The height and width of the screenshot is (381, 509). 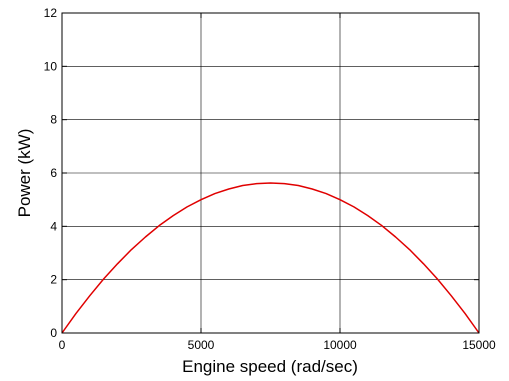 What do you see at coordinates (53, 333) in the screenshot?
I see `y-tick-label: 0` at bounding box center [53, 333].